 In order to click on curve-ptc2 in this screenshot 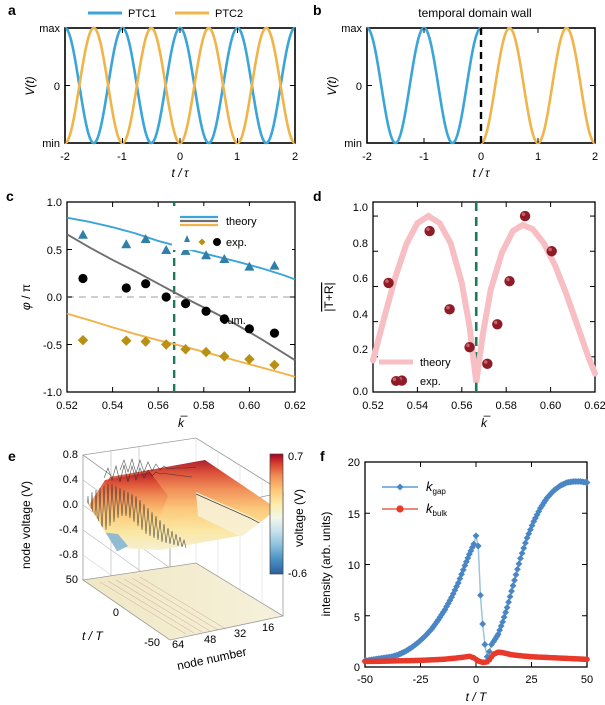, I will do `click(180, 85)`.